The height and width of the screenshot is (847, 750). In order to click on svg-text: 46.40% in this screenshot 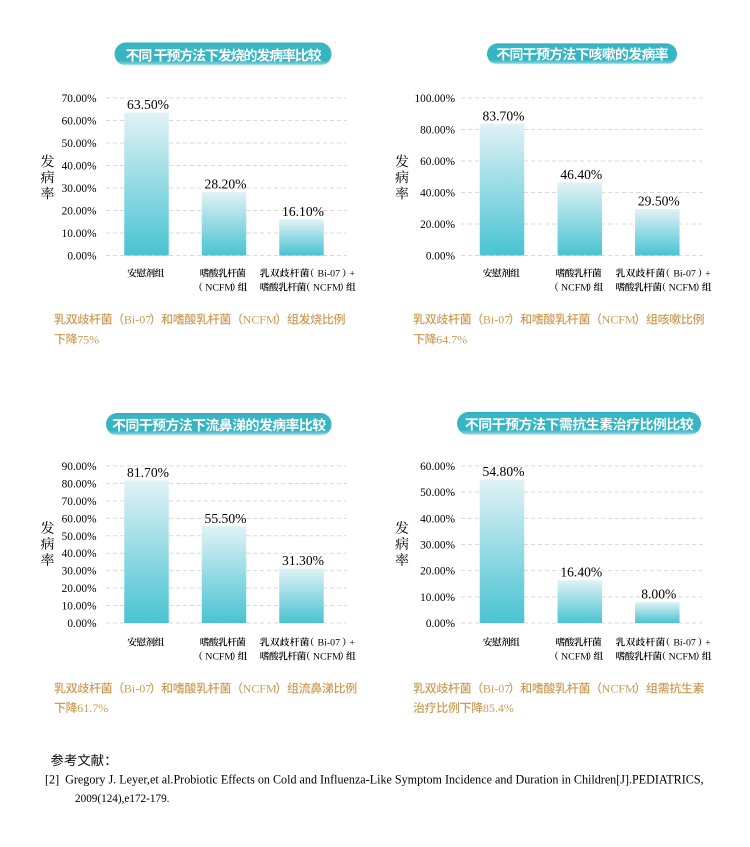, I will do `click(581, 174)`.